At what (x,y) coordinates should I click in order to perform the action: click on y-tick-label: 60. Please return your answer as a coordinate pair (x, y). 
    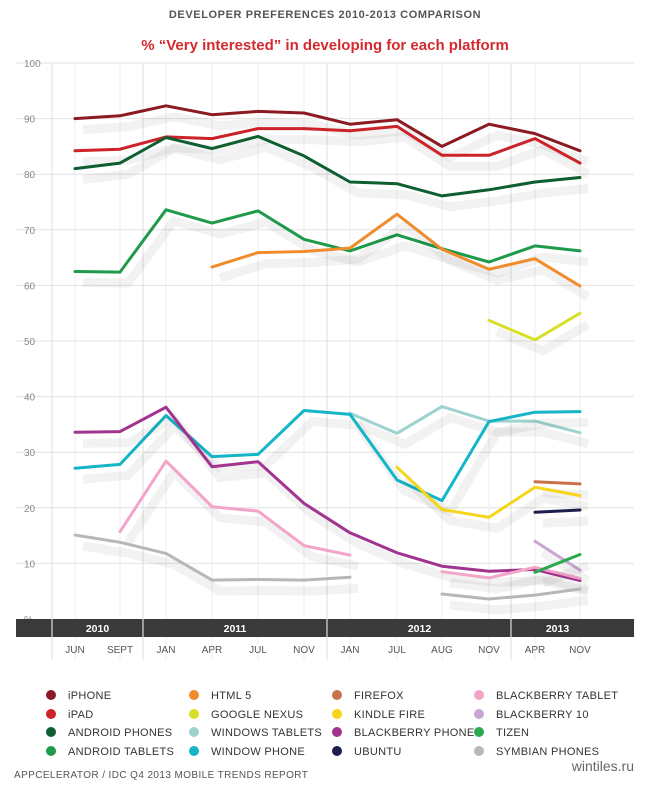
    Looking at the image, I should click on (30, 286).